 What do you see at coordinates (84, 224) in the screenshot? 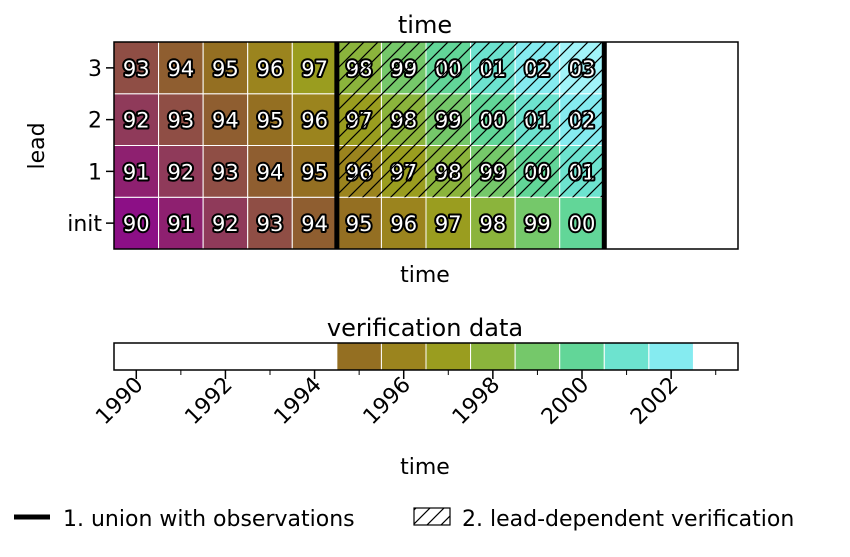
I see `lead-tick-label: init` at bounding box center [84, 224].